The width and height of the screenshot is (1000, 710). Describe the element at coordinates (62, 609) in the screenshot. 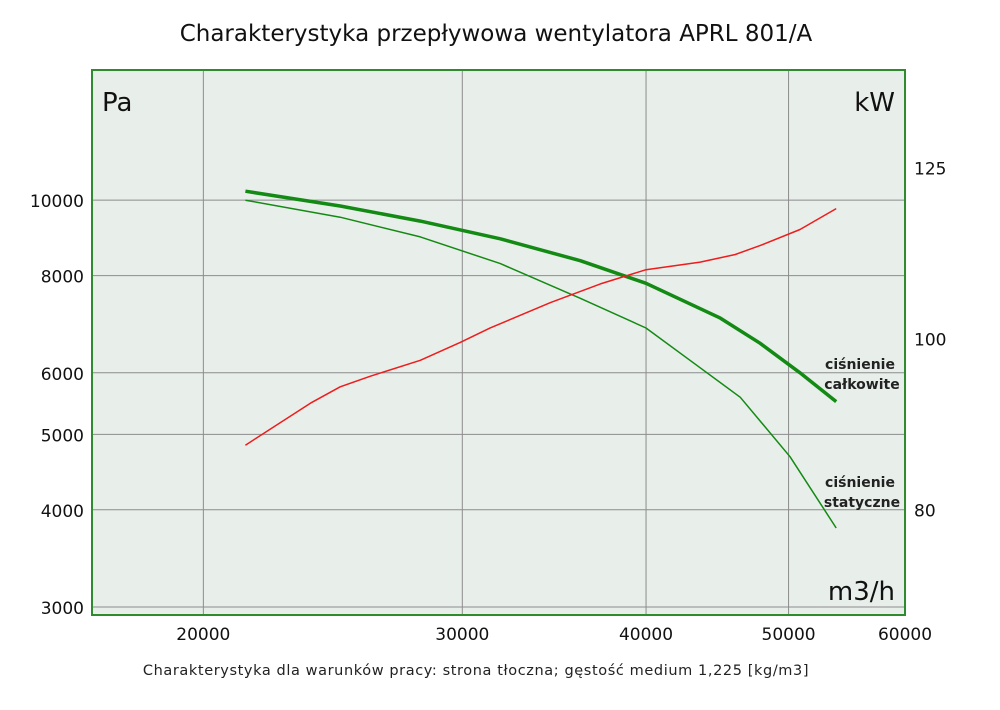

I see `y-left-tick-label: 3000` at that location.